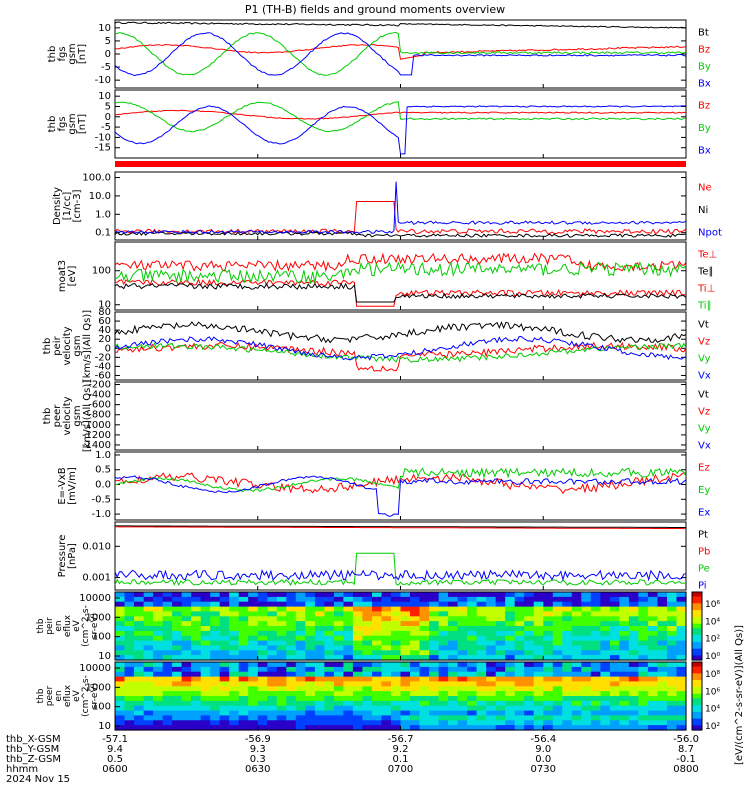  What do you see at coordinates (704, 513) in the screenshot?
I see `legend-Ex: Ex` at bounding box center [704, 513].